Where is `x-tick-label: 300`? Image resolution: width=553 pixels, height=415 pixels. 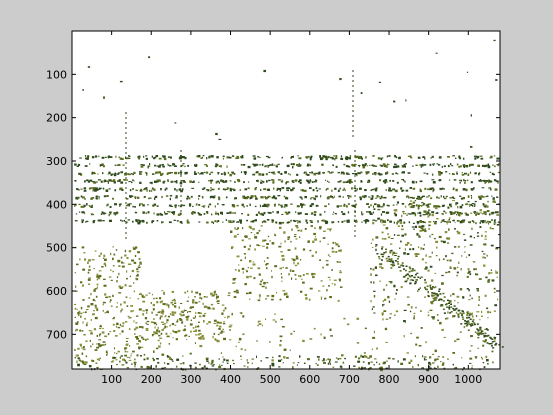
x-tick-label: 300 is located at coordinates (190, 379).